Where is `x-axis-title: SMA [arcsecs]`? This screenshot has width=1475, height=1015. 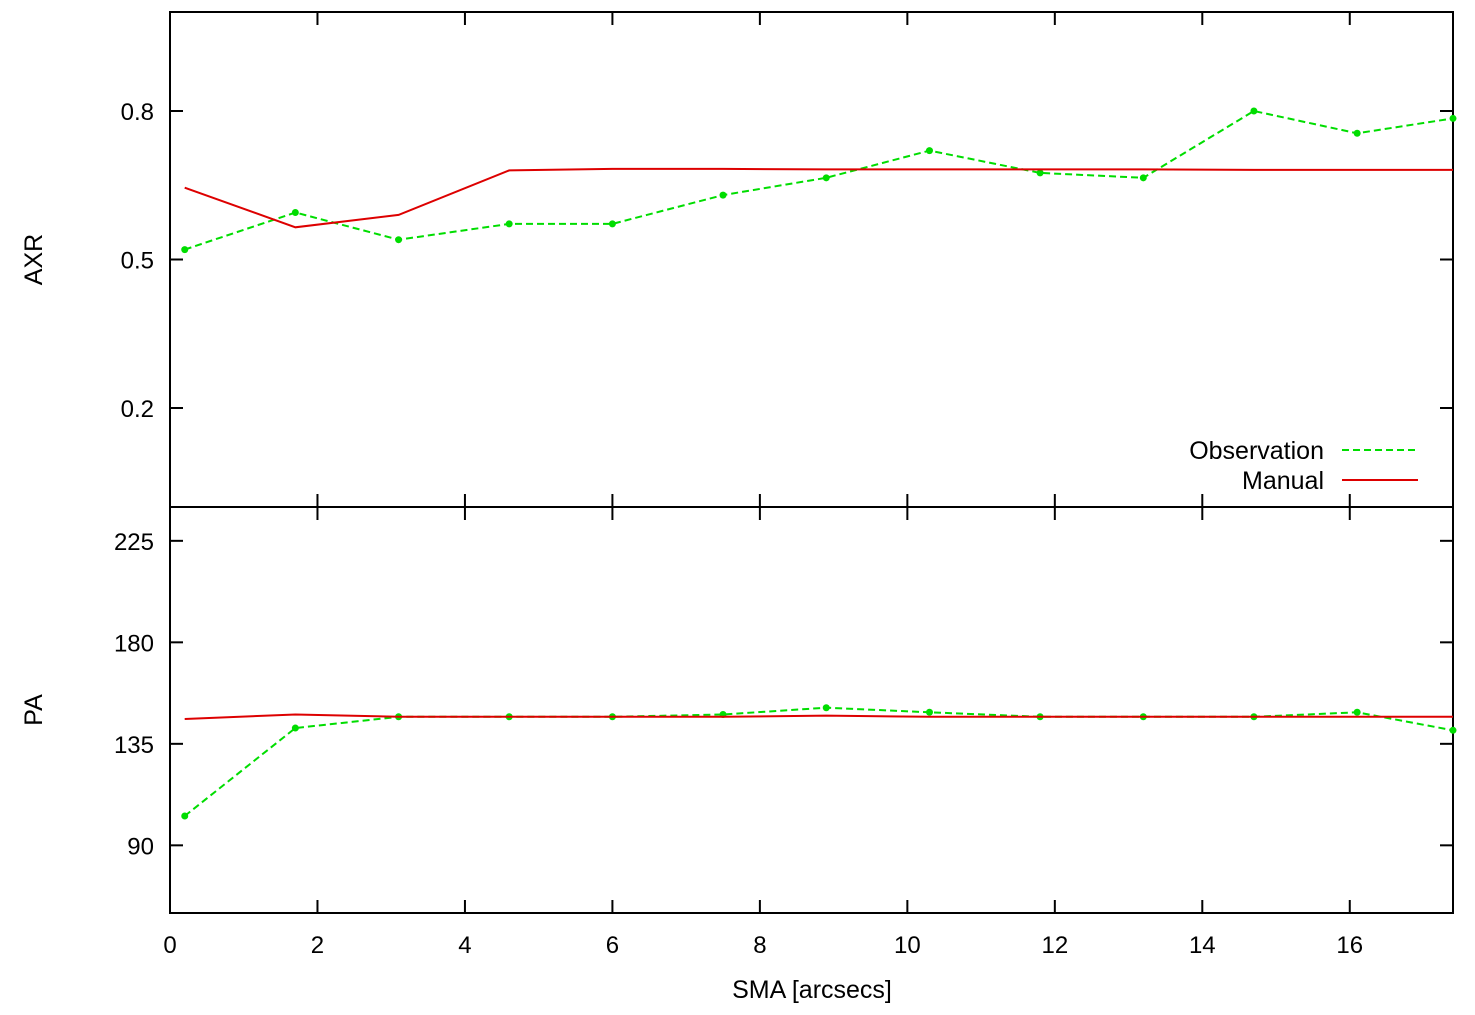 x-axis-title: SMA [arcsecs] is located at coordinates (812, 990).